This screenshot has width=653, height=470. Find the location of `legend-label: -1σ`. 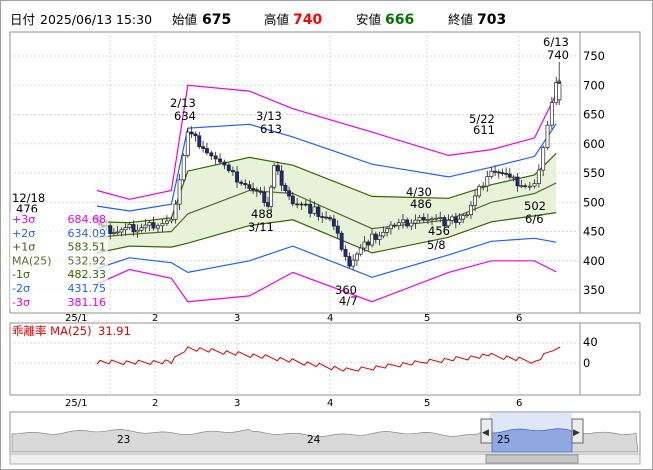

legend-label: -1σ is located at coordinates (21, 274).